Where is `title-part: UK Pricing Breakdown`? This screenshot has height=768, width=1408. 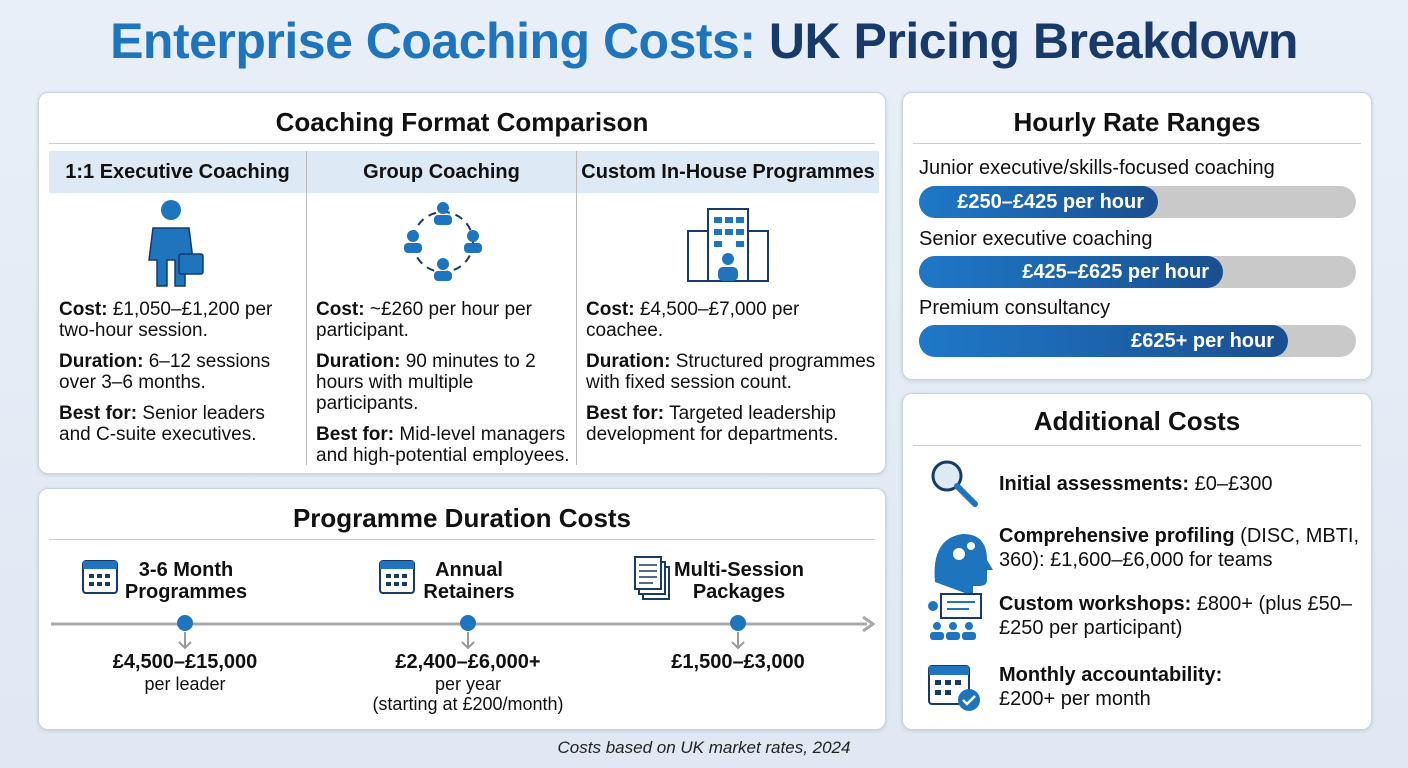 title-part: UK Pricing Breakdown is located at coordinates (1033, 41).